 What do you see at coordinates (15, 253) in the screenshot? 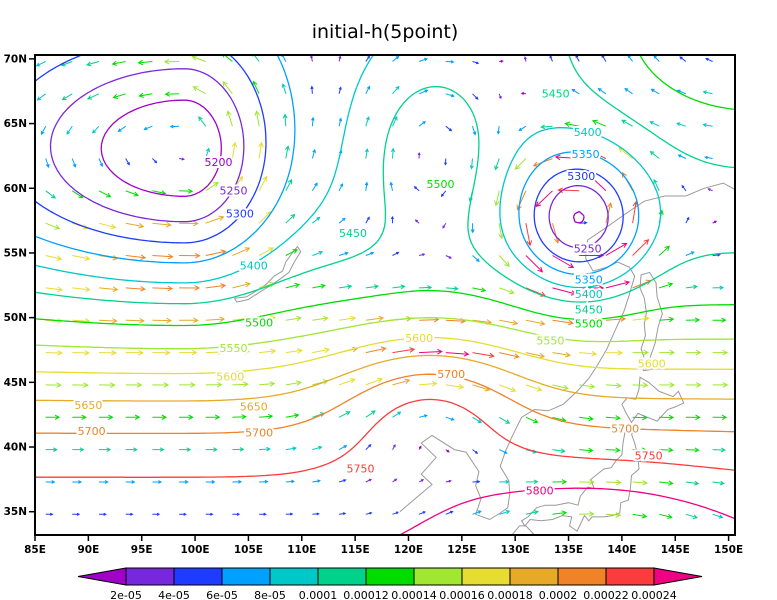
I see `y-tick-label: 55N` at bounding box center [15, 253].